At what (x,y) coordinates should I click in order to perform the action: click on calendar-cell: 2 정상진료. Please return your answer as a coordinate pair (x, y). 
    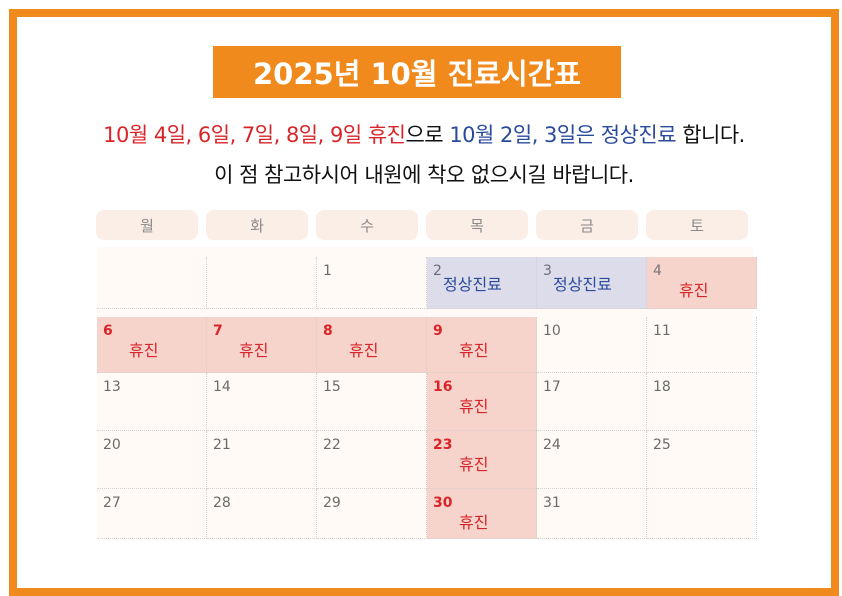
    Looking at the image, I should click on (482, 283).